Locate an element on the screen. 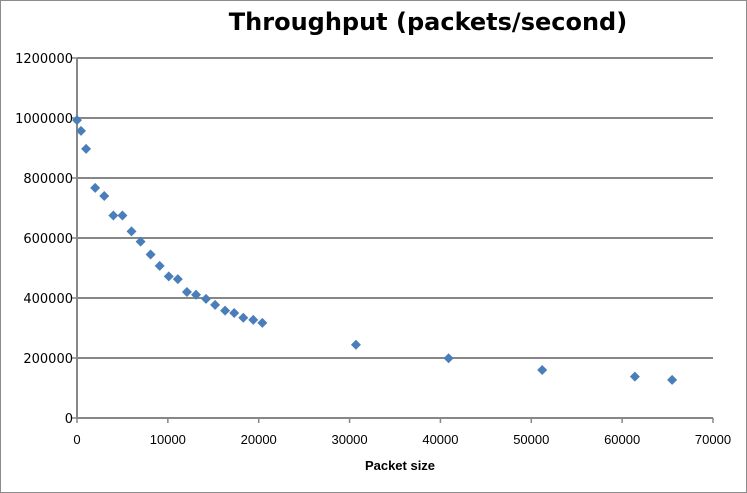 The width and height of the screenshot is (747, 493). y-tick-label: 800000 is located at coordinates (48, 179).